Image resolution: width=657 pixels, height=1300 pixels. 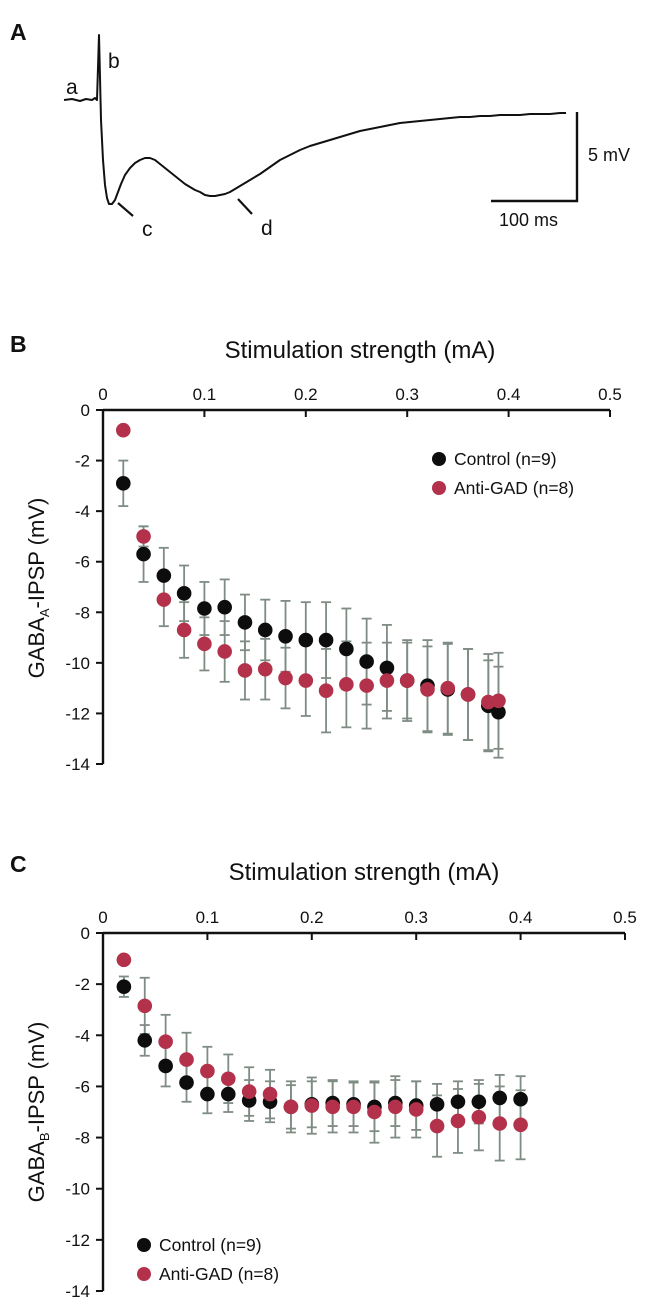 I want to click on panel-b-y-tick-label: -10, so click(x=77, y=663).